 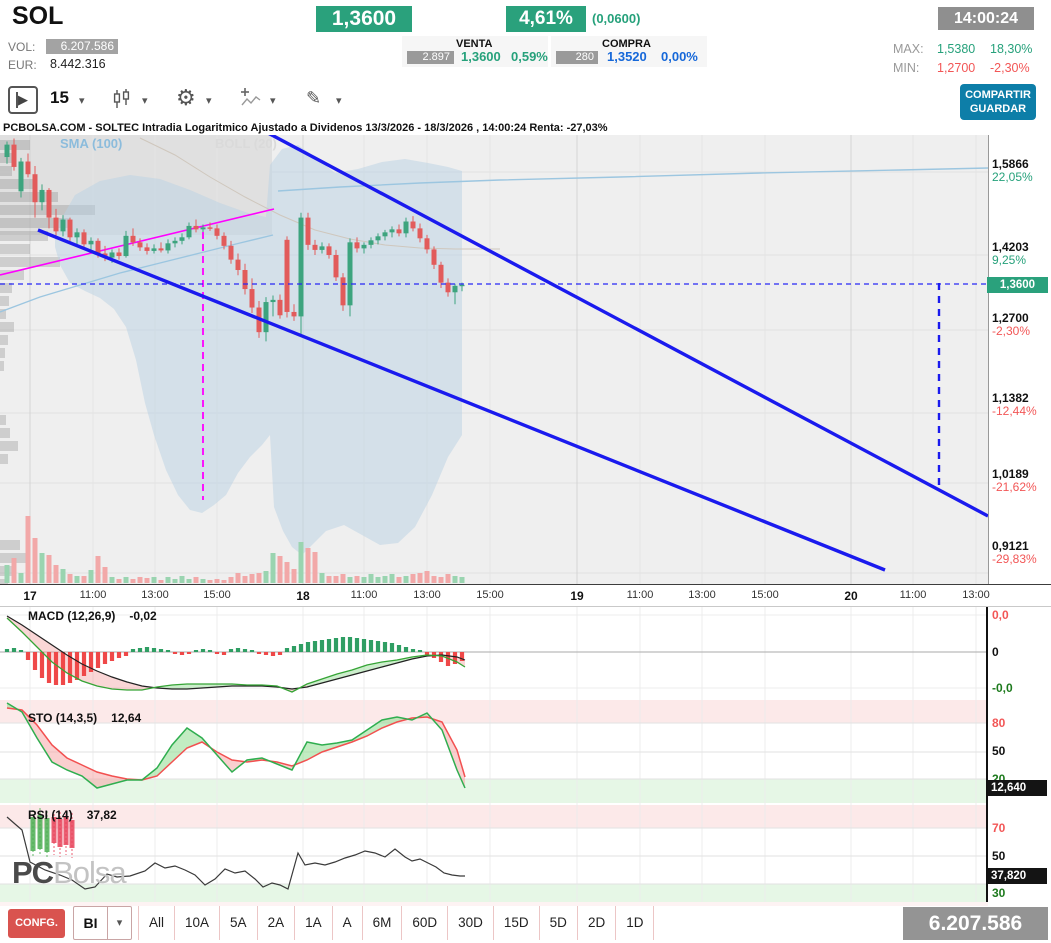 I want to click on range-button-1A: 1A, so click(x=314, y=923).